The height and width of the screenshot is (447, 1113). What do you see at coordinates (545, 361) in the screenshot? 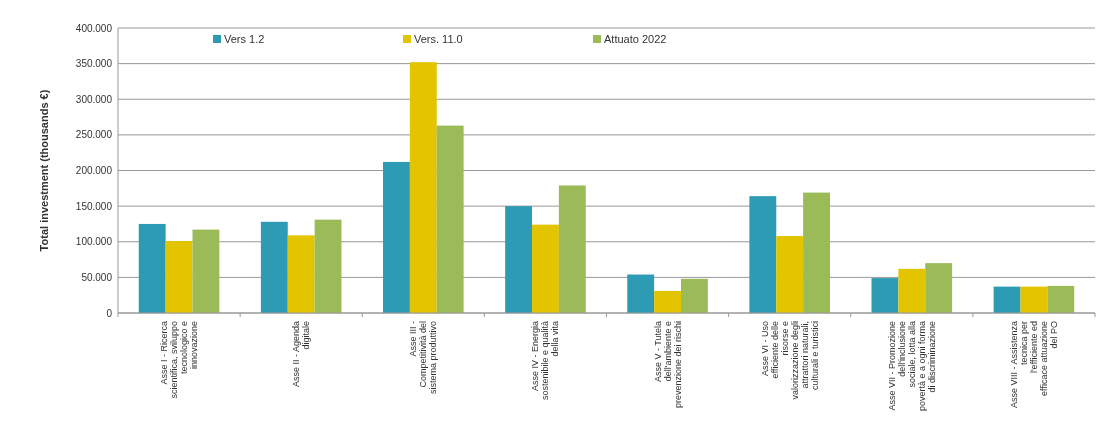
I see `x-tick-label: Asse IV - Energia sostenibile e qualità della vita` at bounding box center [545, 361].